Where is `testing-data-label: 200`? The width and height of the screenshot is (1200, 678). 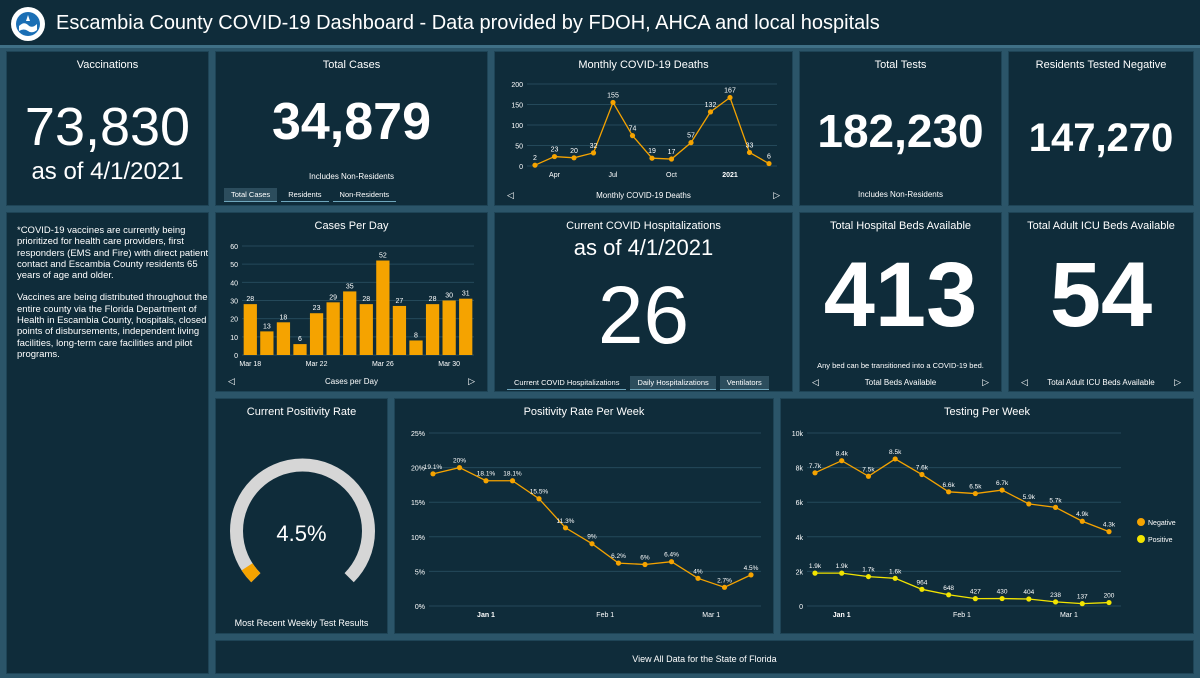
testing-data-label: 200 is located at coordinates (1109, 596).